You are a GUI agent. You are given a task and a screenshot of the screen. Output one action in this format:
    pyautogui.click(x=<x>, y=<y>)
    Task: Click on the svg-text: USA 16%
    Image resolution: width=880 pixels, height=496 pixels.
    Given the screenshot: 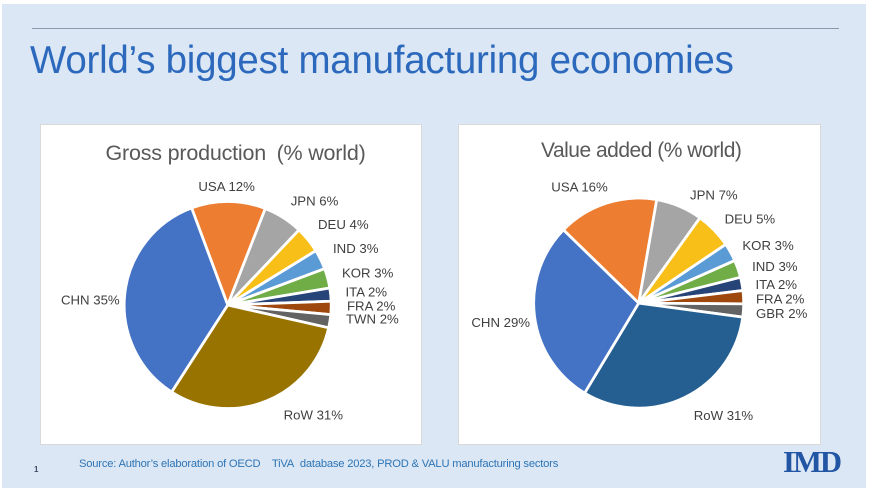 What is the action you would take?
    pyautogui.click(x=579, y=186)
    